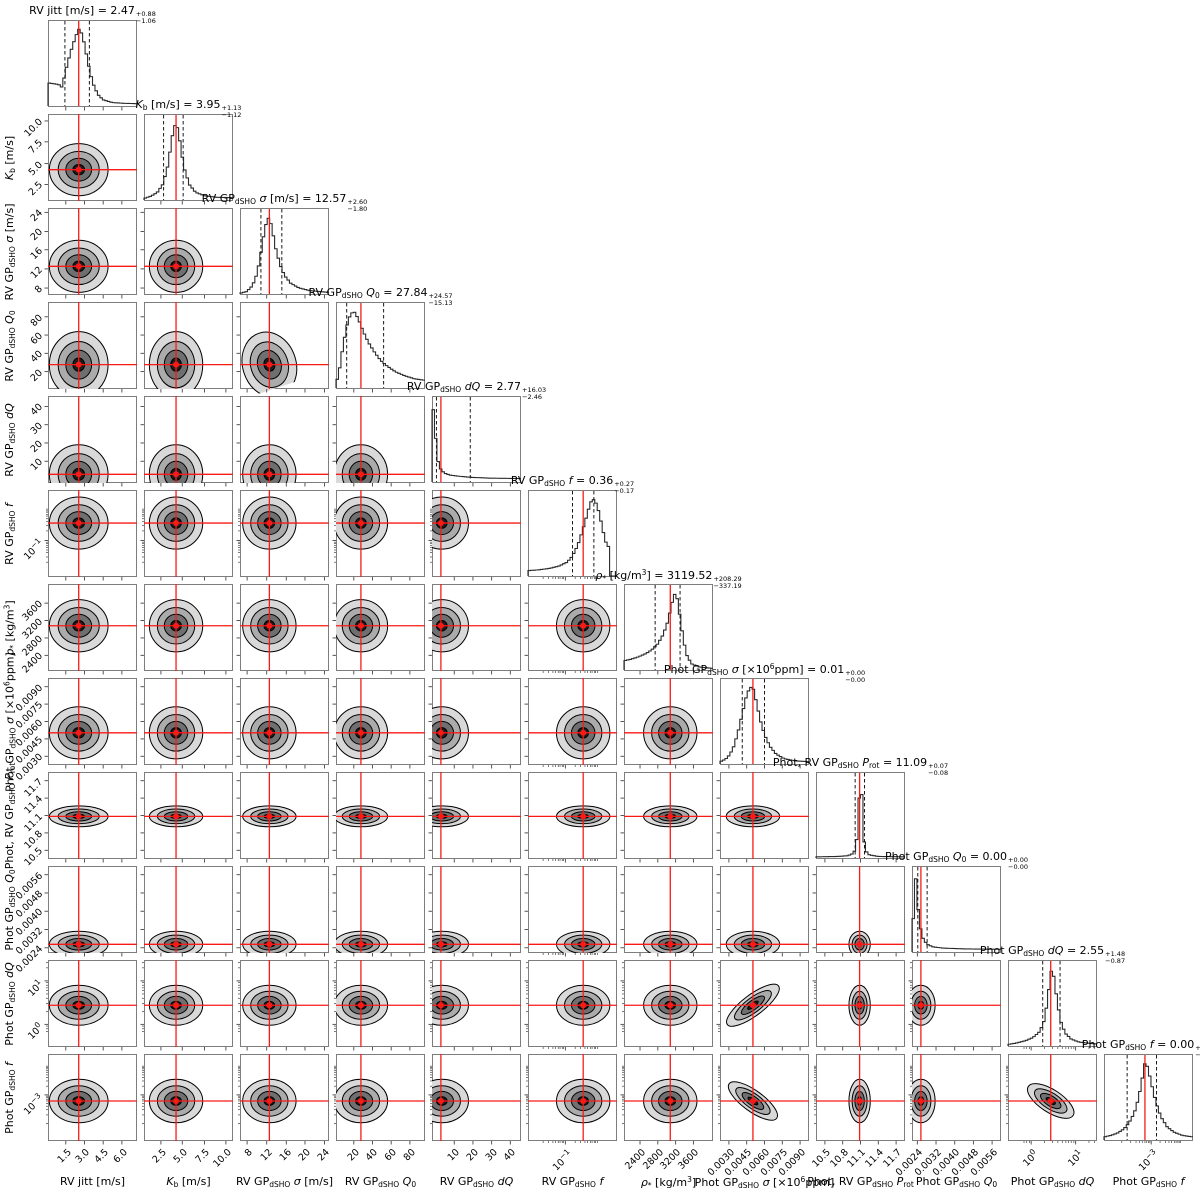 Image resolution: width=1200 pixels, height=1197 pixels. I want to click on contour-panel-phot_gp_f-vs-phot_gp_dq, so click(1050, 1099).